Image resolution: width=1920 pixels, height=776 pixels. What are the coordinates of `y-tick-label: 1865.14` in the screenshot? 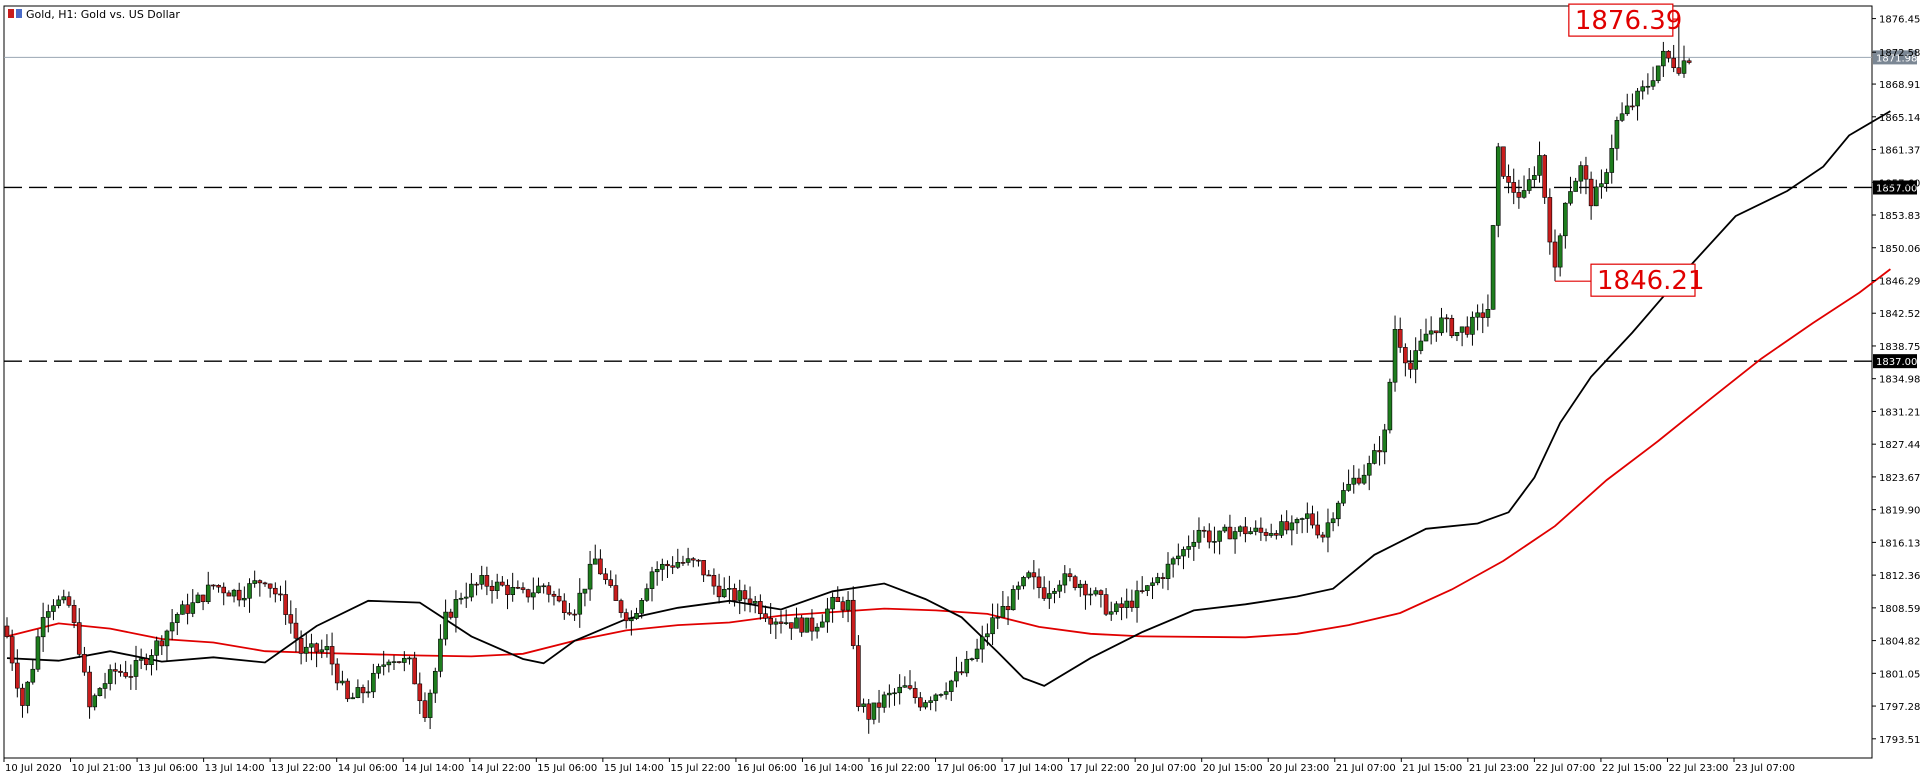 It's located at (1899, 118).